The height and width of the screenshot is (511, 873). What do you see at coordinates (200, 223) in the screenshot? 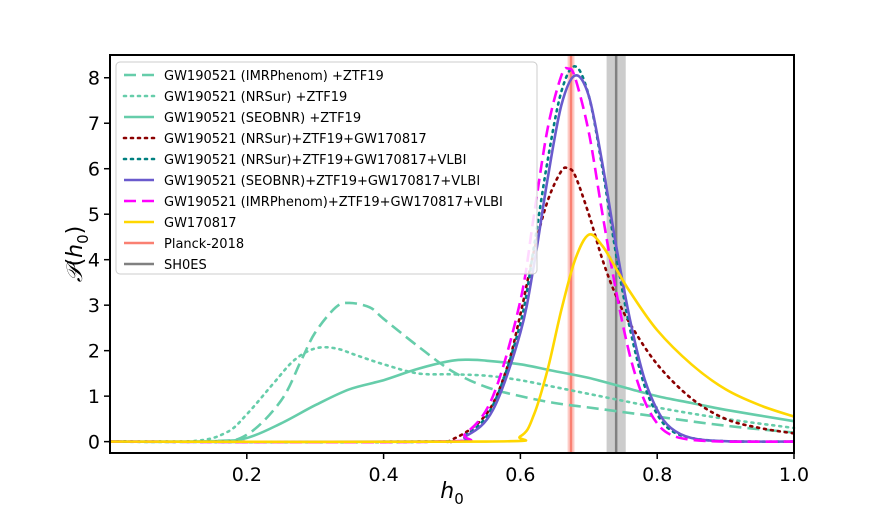
I see `legend-label: GW170817` at bounding box center [200, 223].